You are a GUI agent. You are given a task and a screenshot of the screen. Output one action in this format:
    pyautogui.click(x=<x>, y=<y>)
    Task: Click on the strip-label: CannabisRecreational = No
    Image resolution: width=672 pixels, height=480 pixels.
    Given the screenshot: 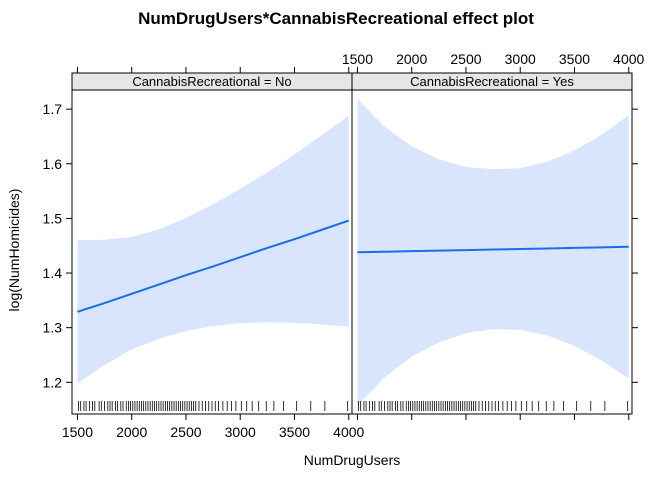 What is the action you would take?
    pyautogui.click(x=211, y=81)
    